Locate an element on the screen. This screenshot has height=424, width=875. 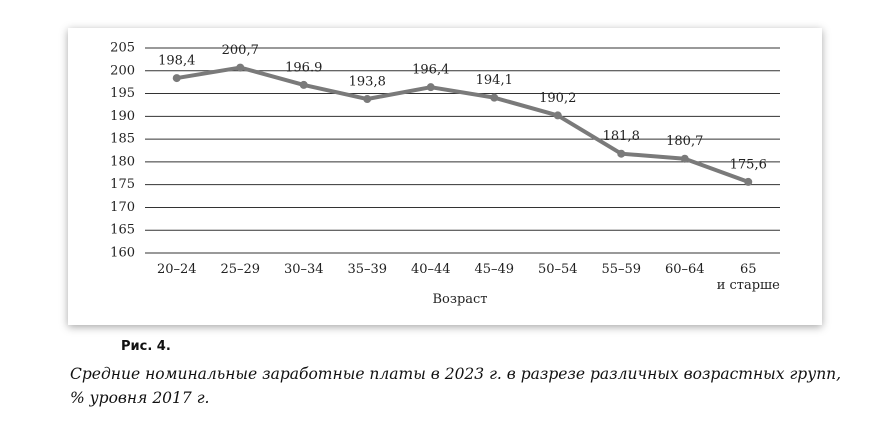
value-label: 194,1 is located at coordinates (494, 80).